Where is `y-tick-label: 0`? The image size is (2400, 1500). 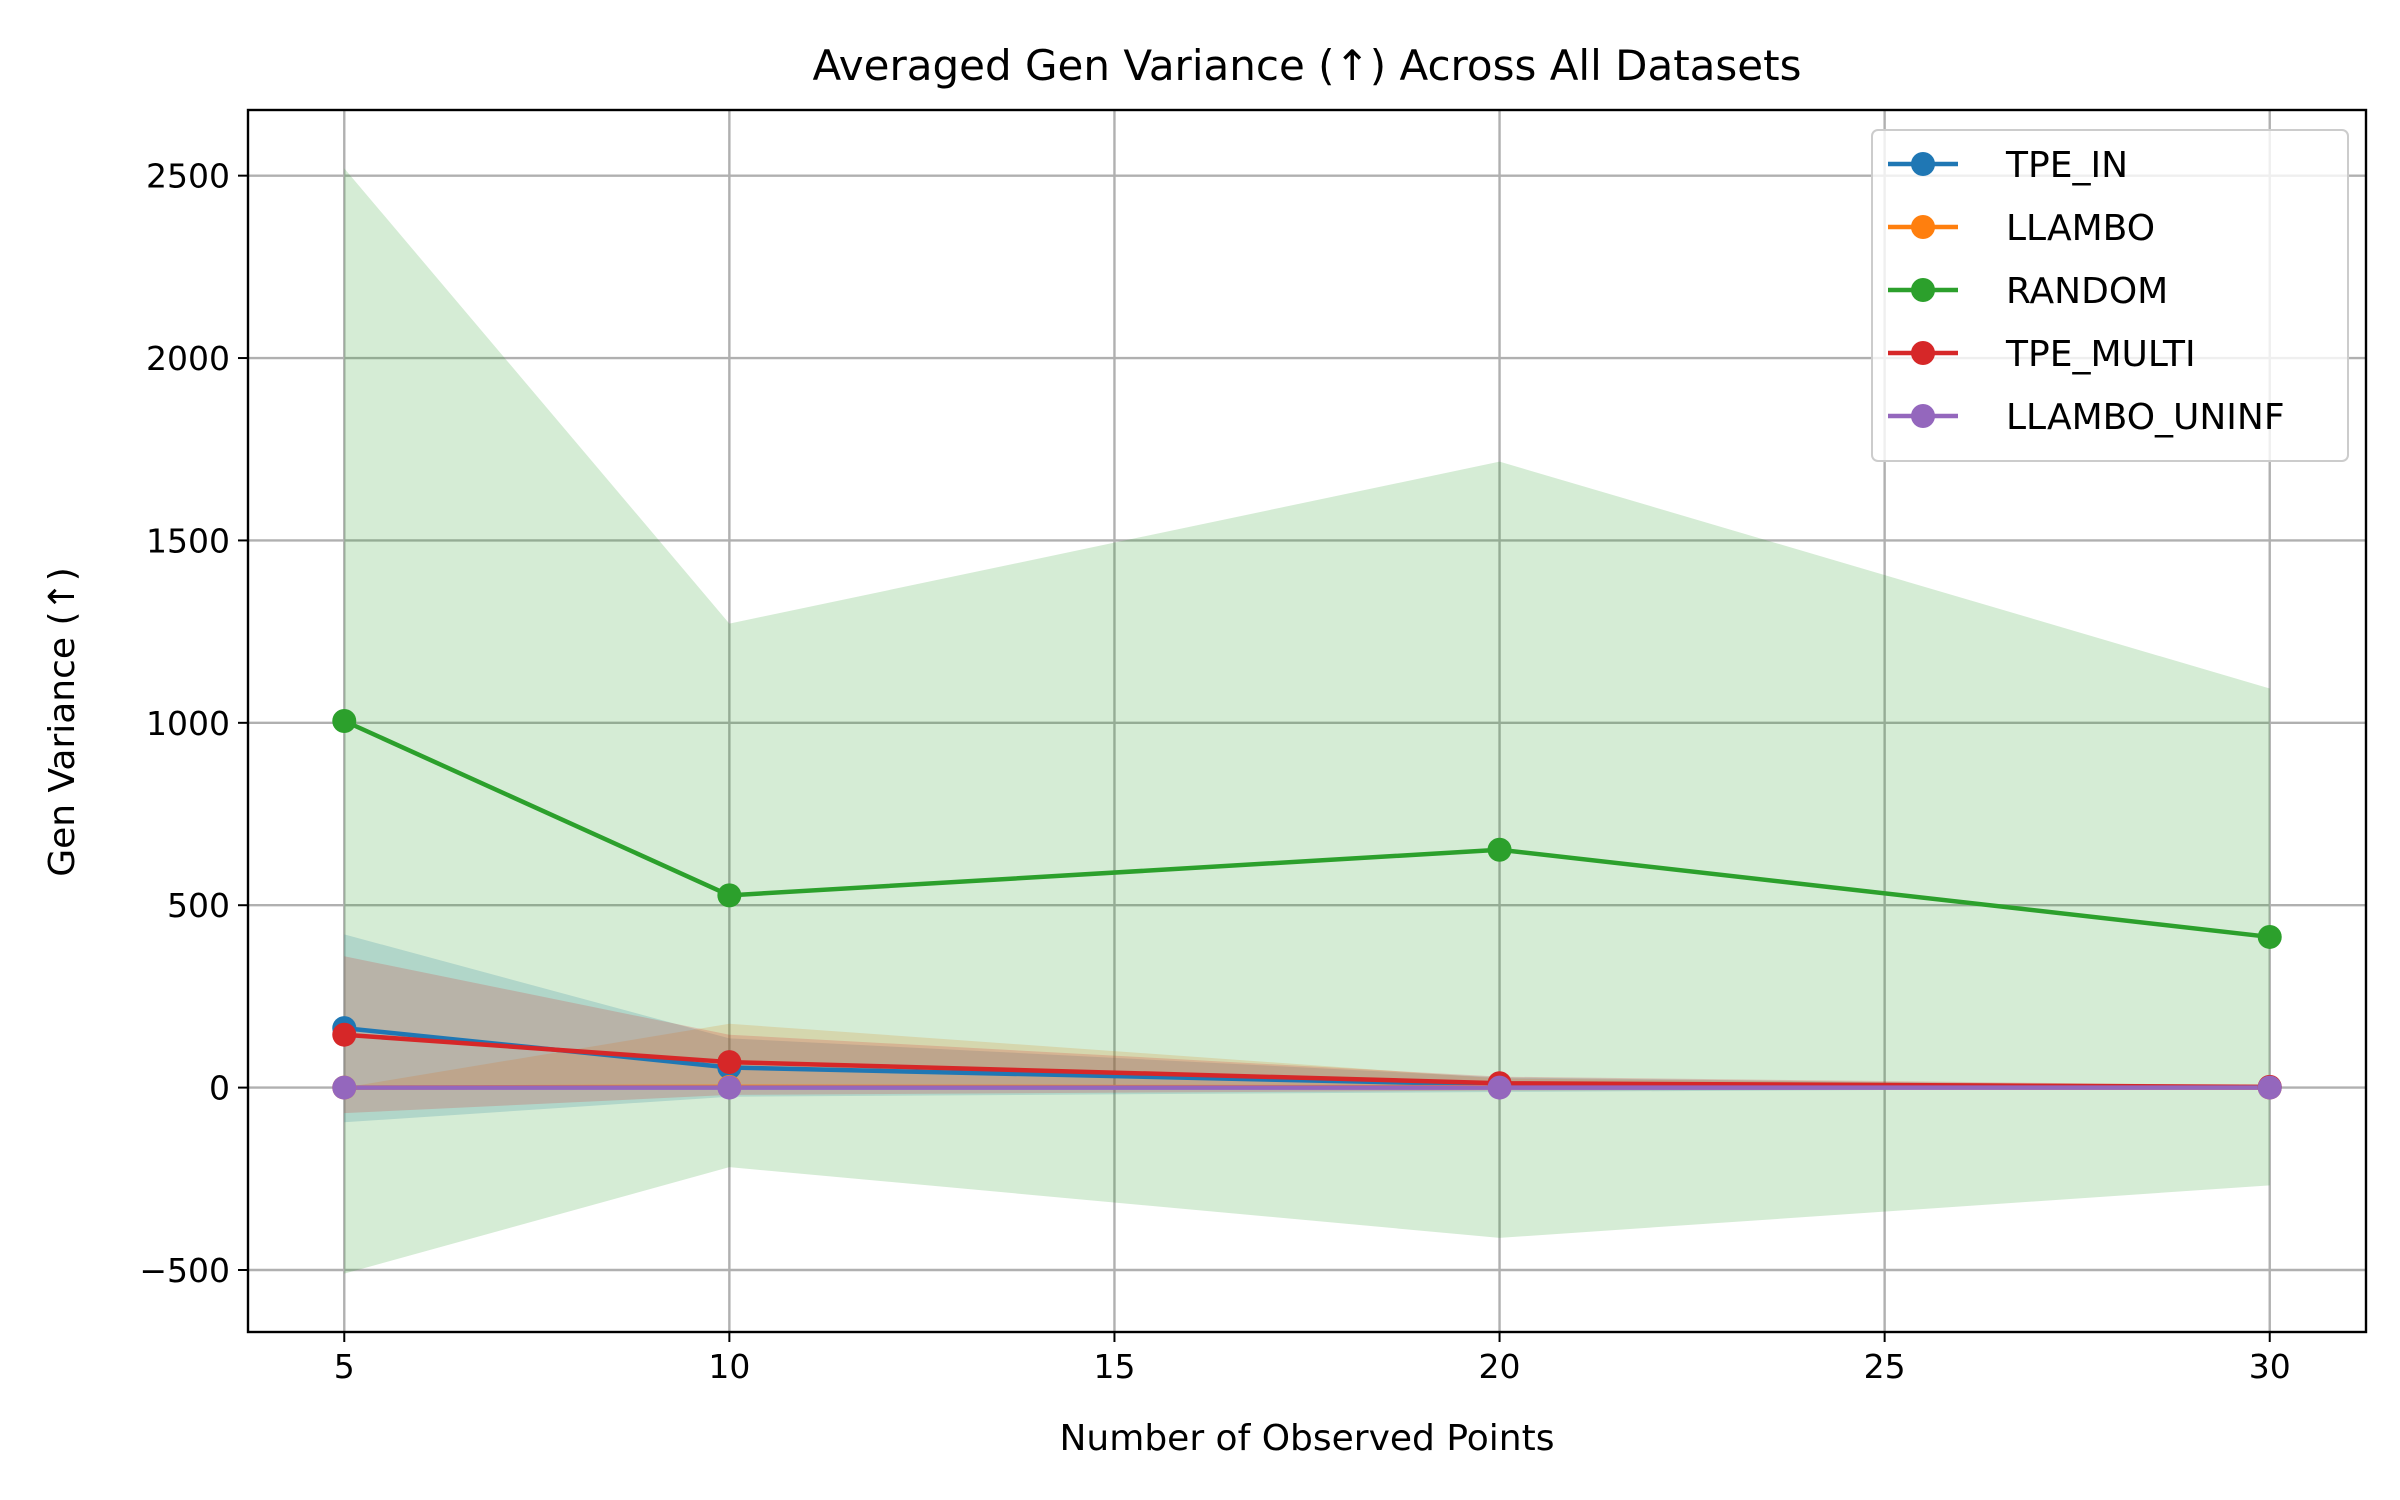 y-tick-label: 0 is located at coordinates (219, 1088).